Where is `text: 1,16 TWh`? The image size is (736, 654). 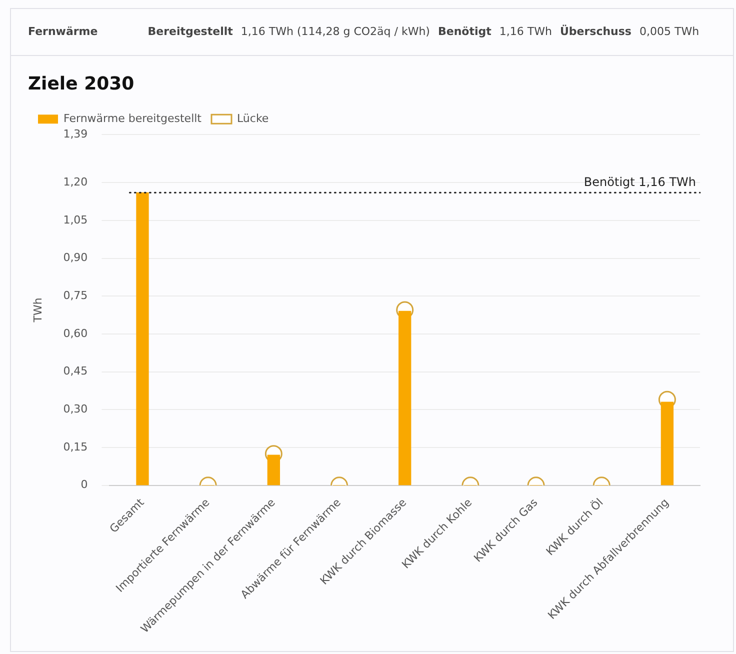 text: 1,16 TWh is located at coordinates (525, 31).